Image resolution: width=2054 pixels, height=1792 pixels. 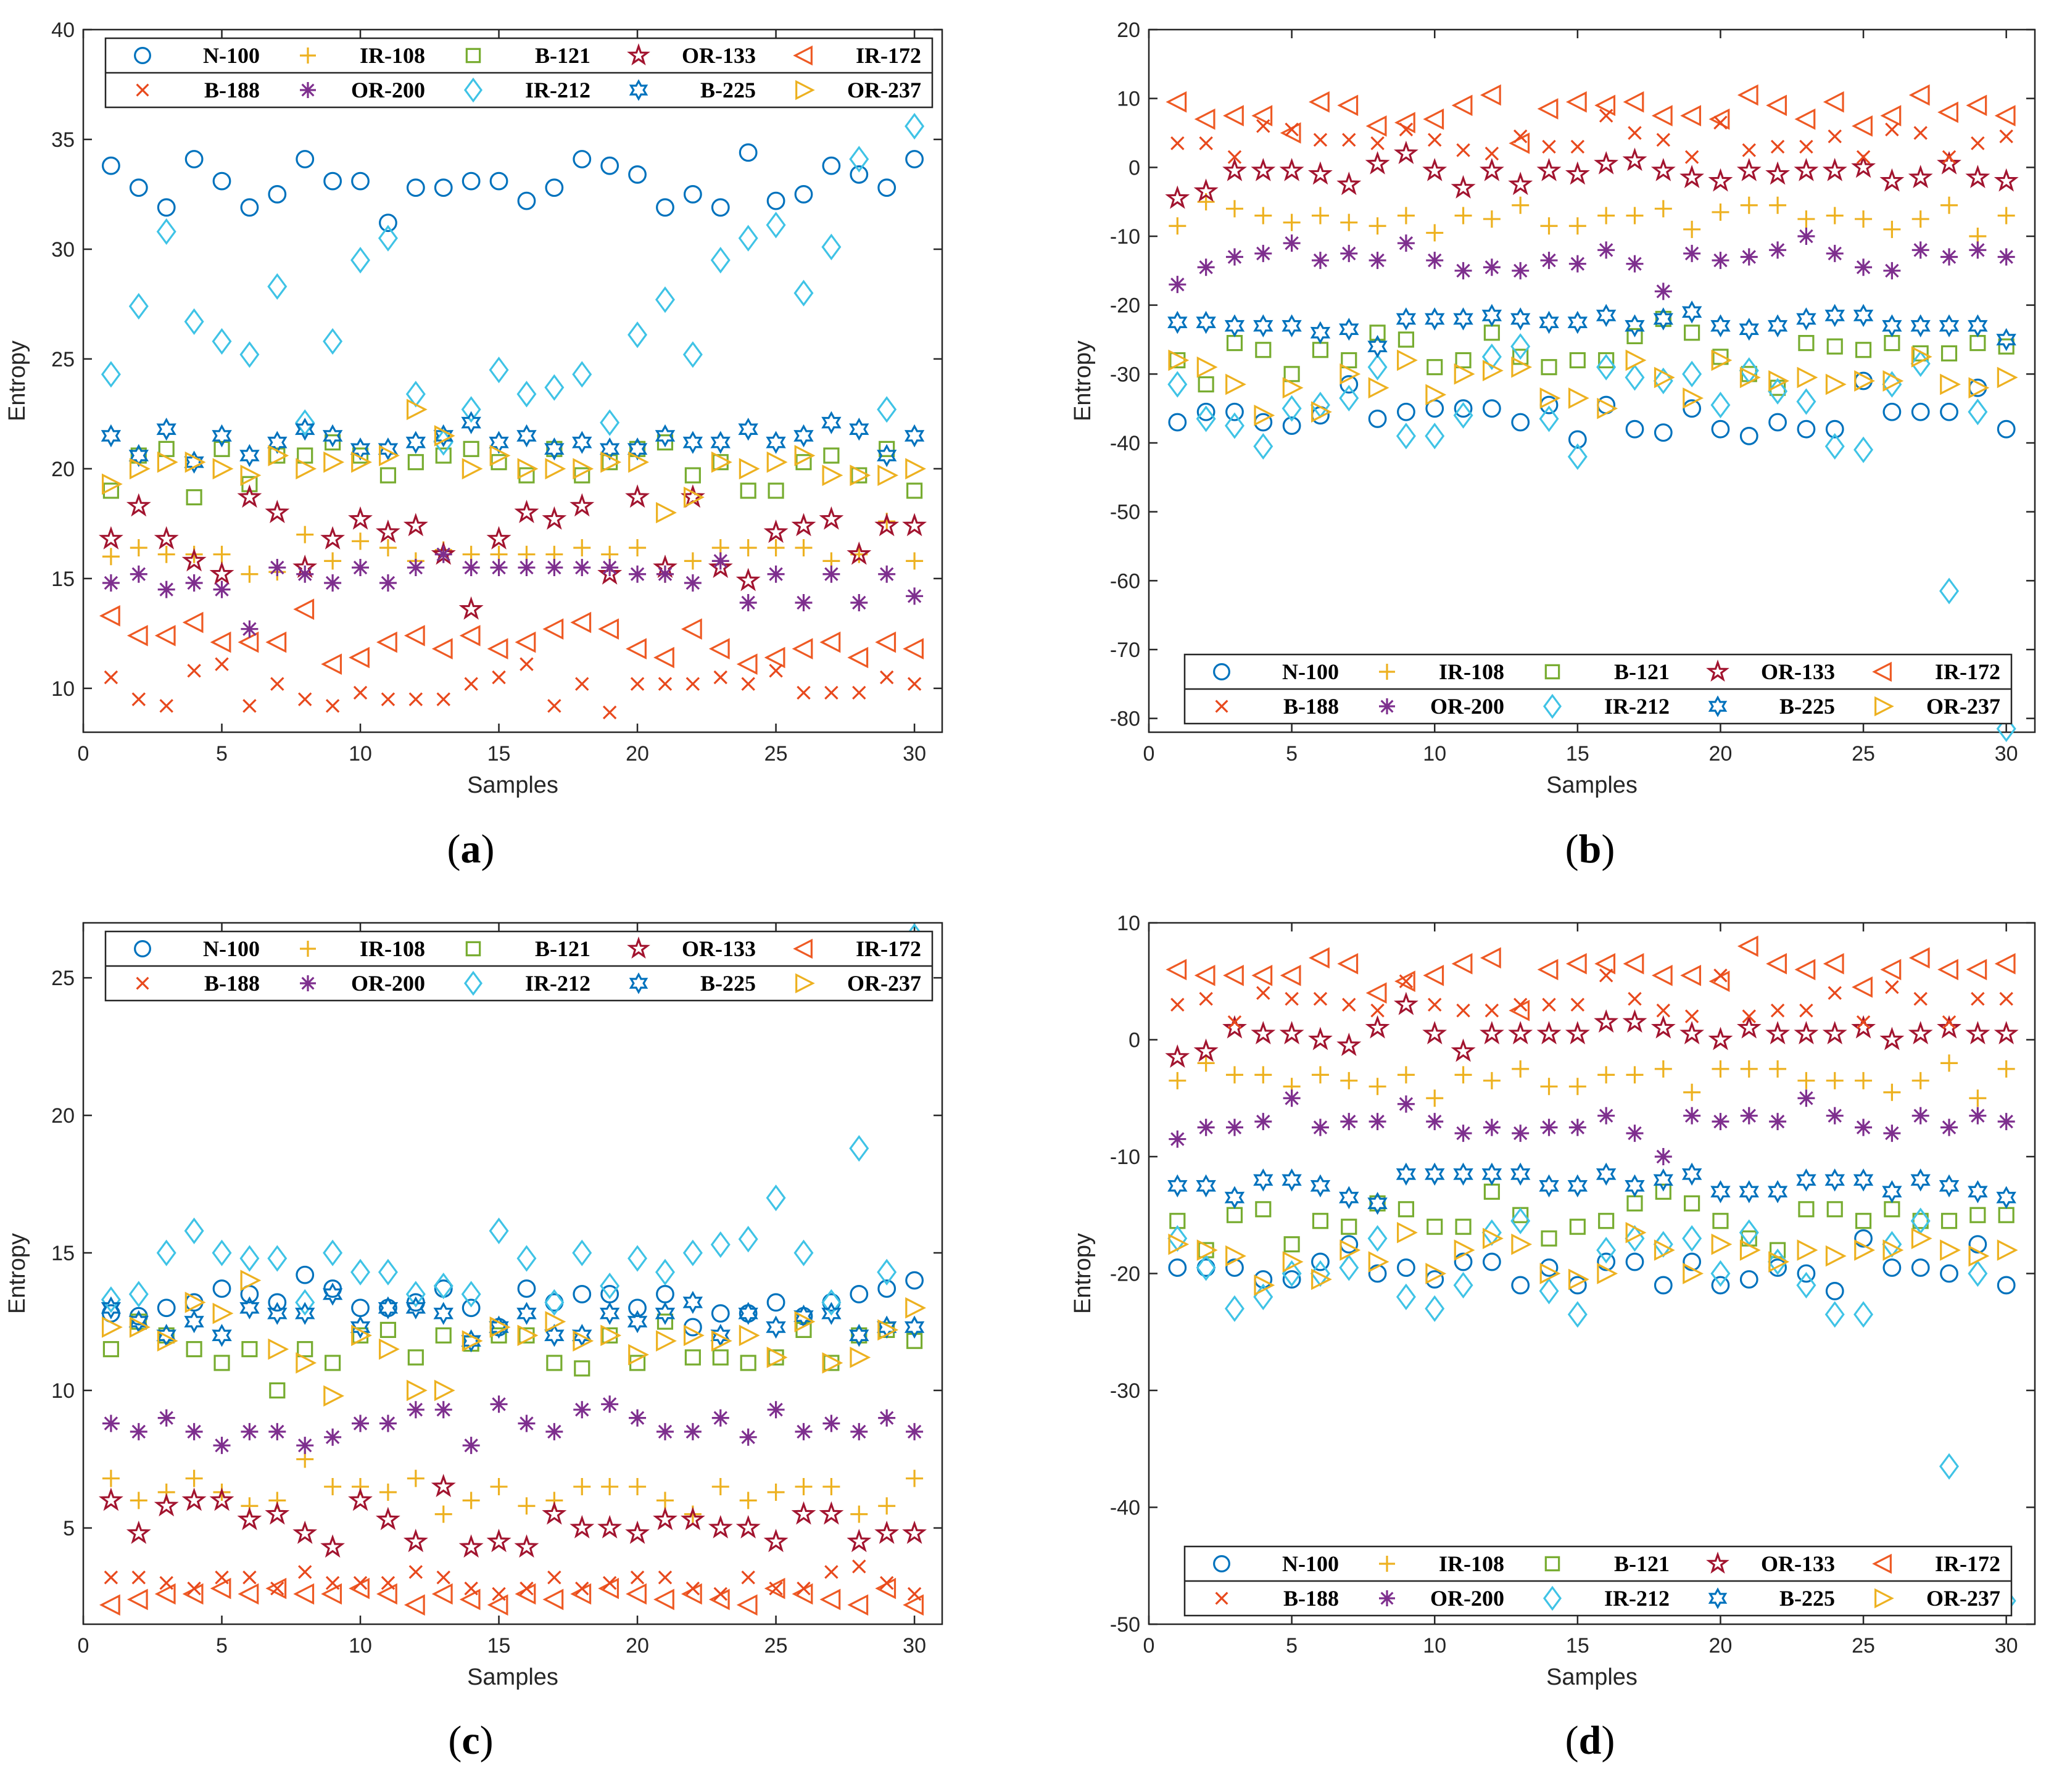 What do you see at coordinates (1125, 1157) in the screenshot?
I see `y-tick-label: -10` at bounding box center [1125, 1157].